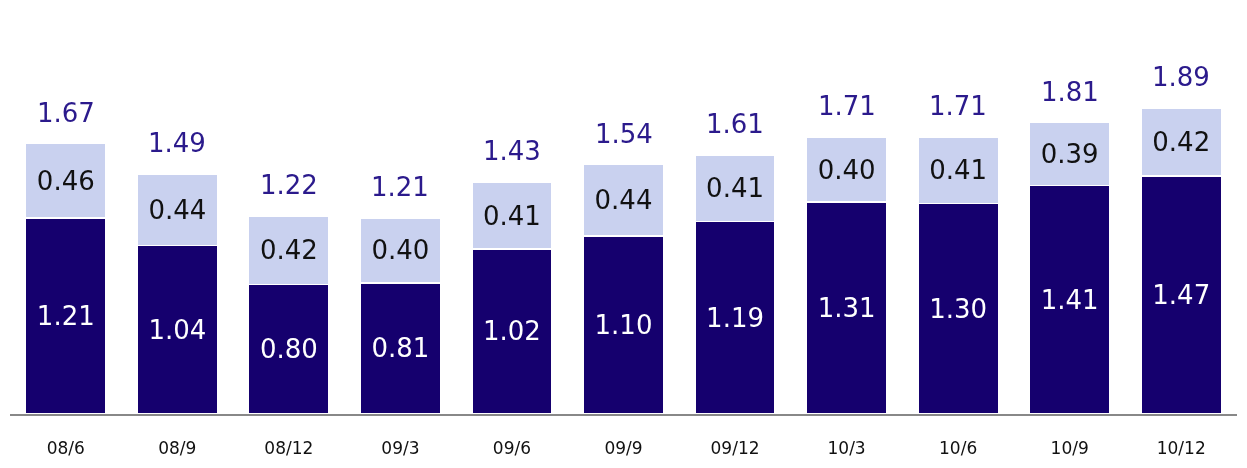  What do you see at coordinates (624, 134) in the screenshot?
I see `total-label: 1.54` at bounding box center [624, 134].